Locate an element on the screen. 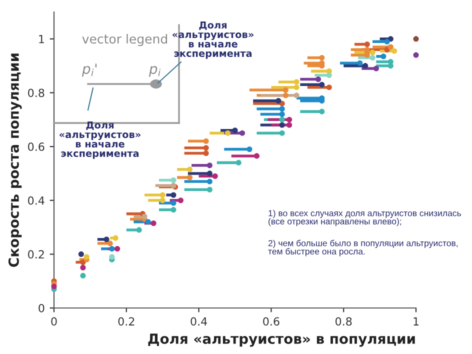 Image resolution: width=472 pixels, height=354 pixels. x-tick-label: 0.4 is located at coordinates (199, 321).